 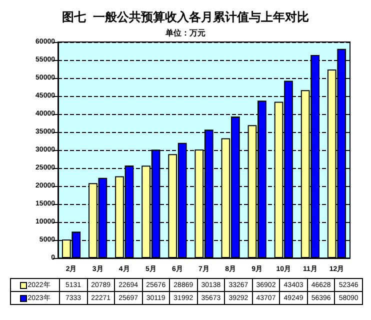 What do you see at coordinates (185, 17) in the screenshot?
I see `chart-title: 图七 一般公共预算收入各月累计值与上年对比` at bounding box center [185, 17].